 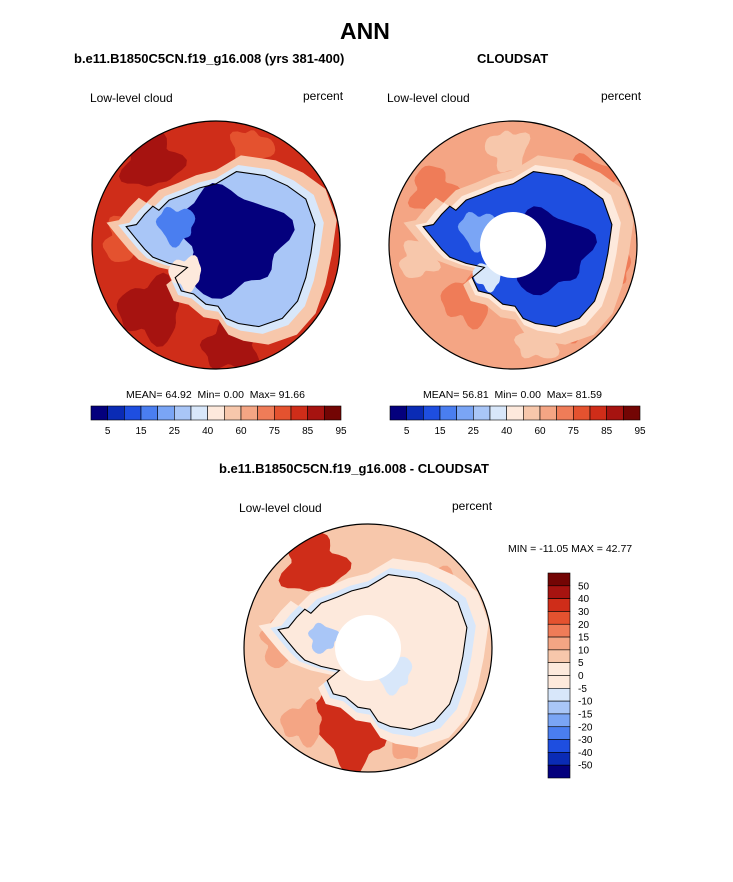 What do you see at coordinates (585, 753) in the screenshot?
I see `panel3-colorbar-tick-label: -40` at bounding box center [585, 753].